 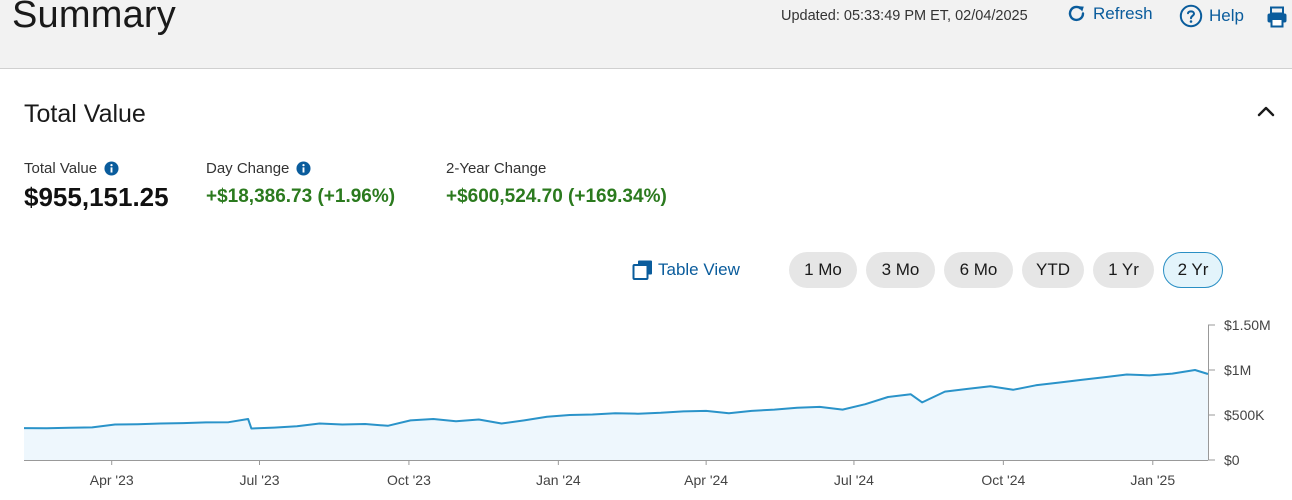 What do you see at coordinates (699, 269) in the screenshot?
I see `table-view-label: Table View` at bounding box center [699, 269].